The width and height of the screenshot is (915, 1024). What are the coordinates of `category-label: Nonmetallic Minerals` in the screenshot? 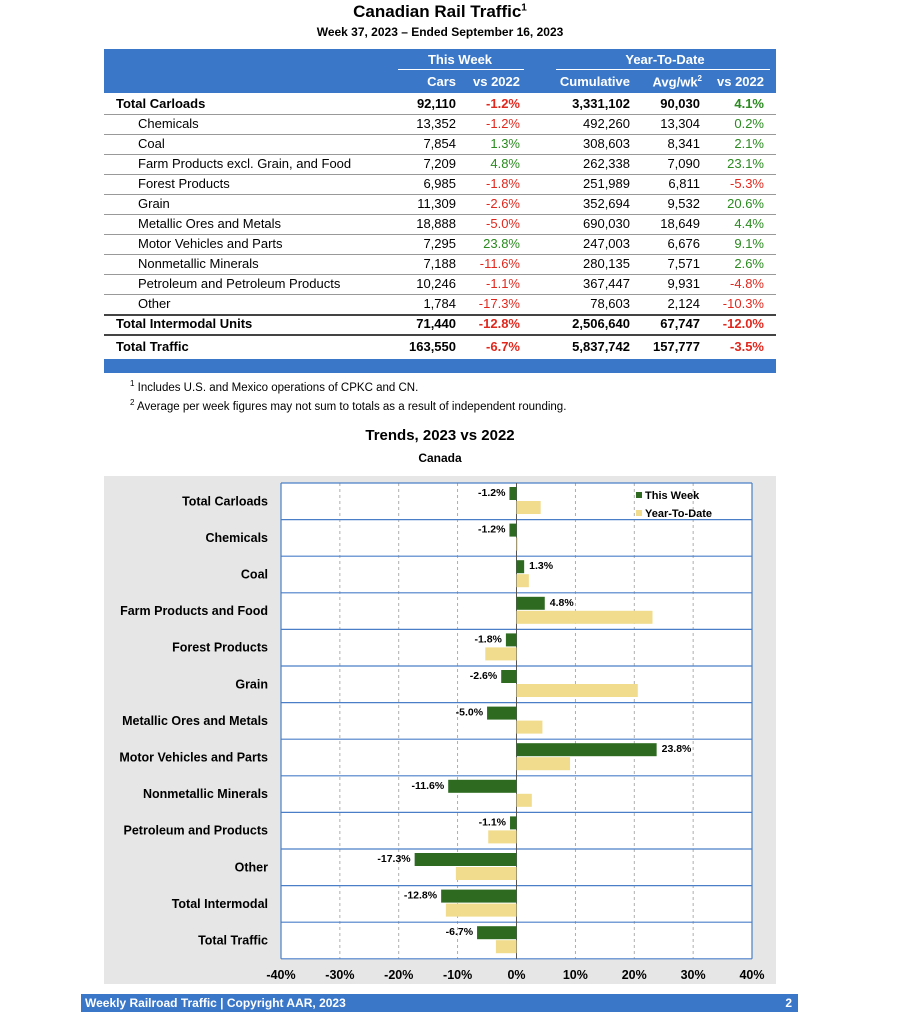 It's located at (205, 794).